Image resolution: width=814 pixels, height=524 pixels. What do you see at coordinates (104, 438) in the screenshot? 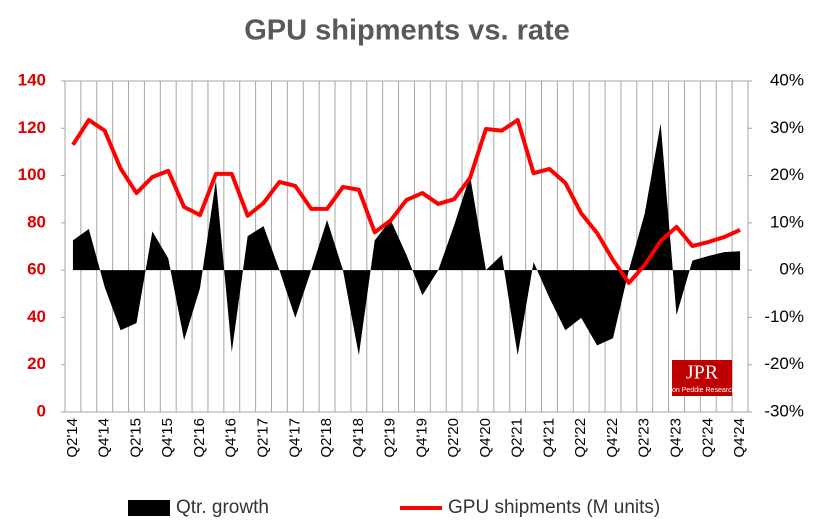
I see `x-tick-label: Q4'14` at bounding box center [104, 438].